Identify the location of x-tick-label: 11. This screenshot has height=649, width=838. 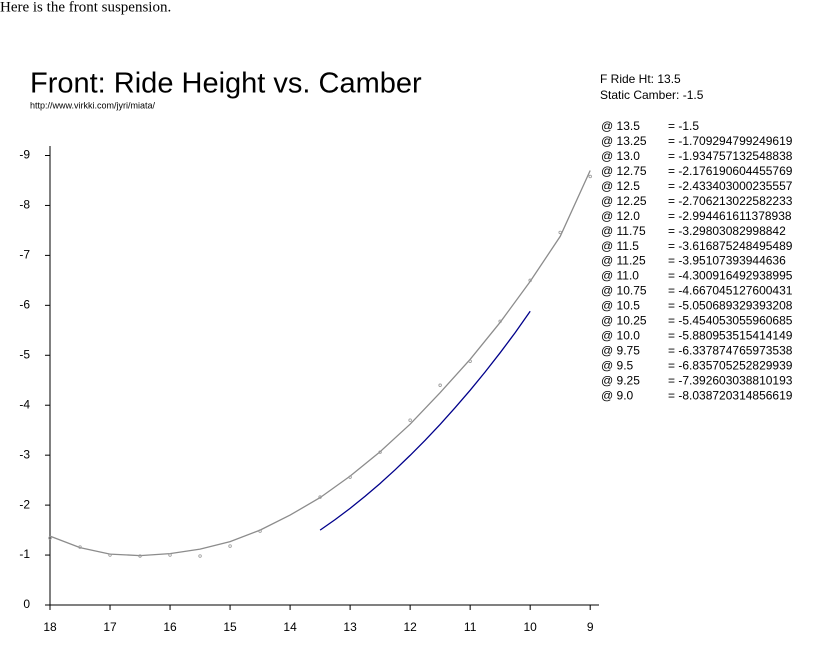
(470, 627).